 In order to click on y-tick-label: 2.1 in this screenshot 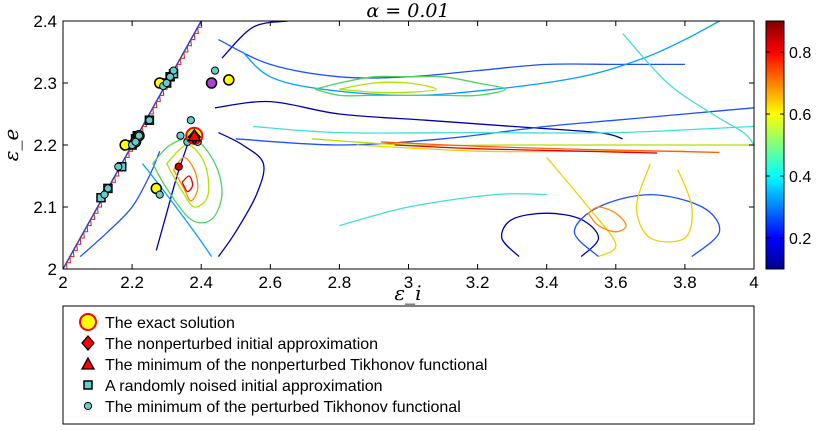, I will do `click(45, 207)`.